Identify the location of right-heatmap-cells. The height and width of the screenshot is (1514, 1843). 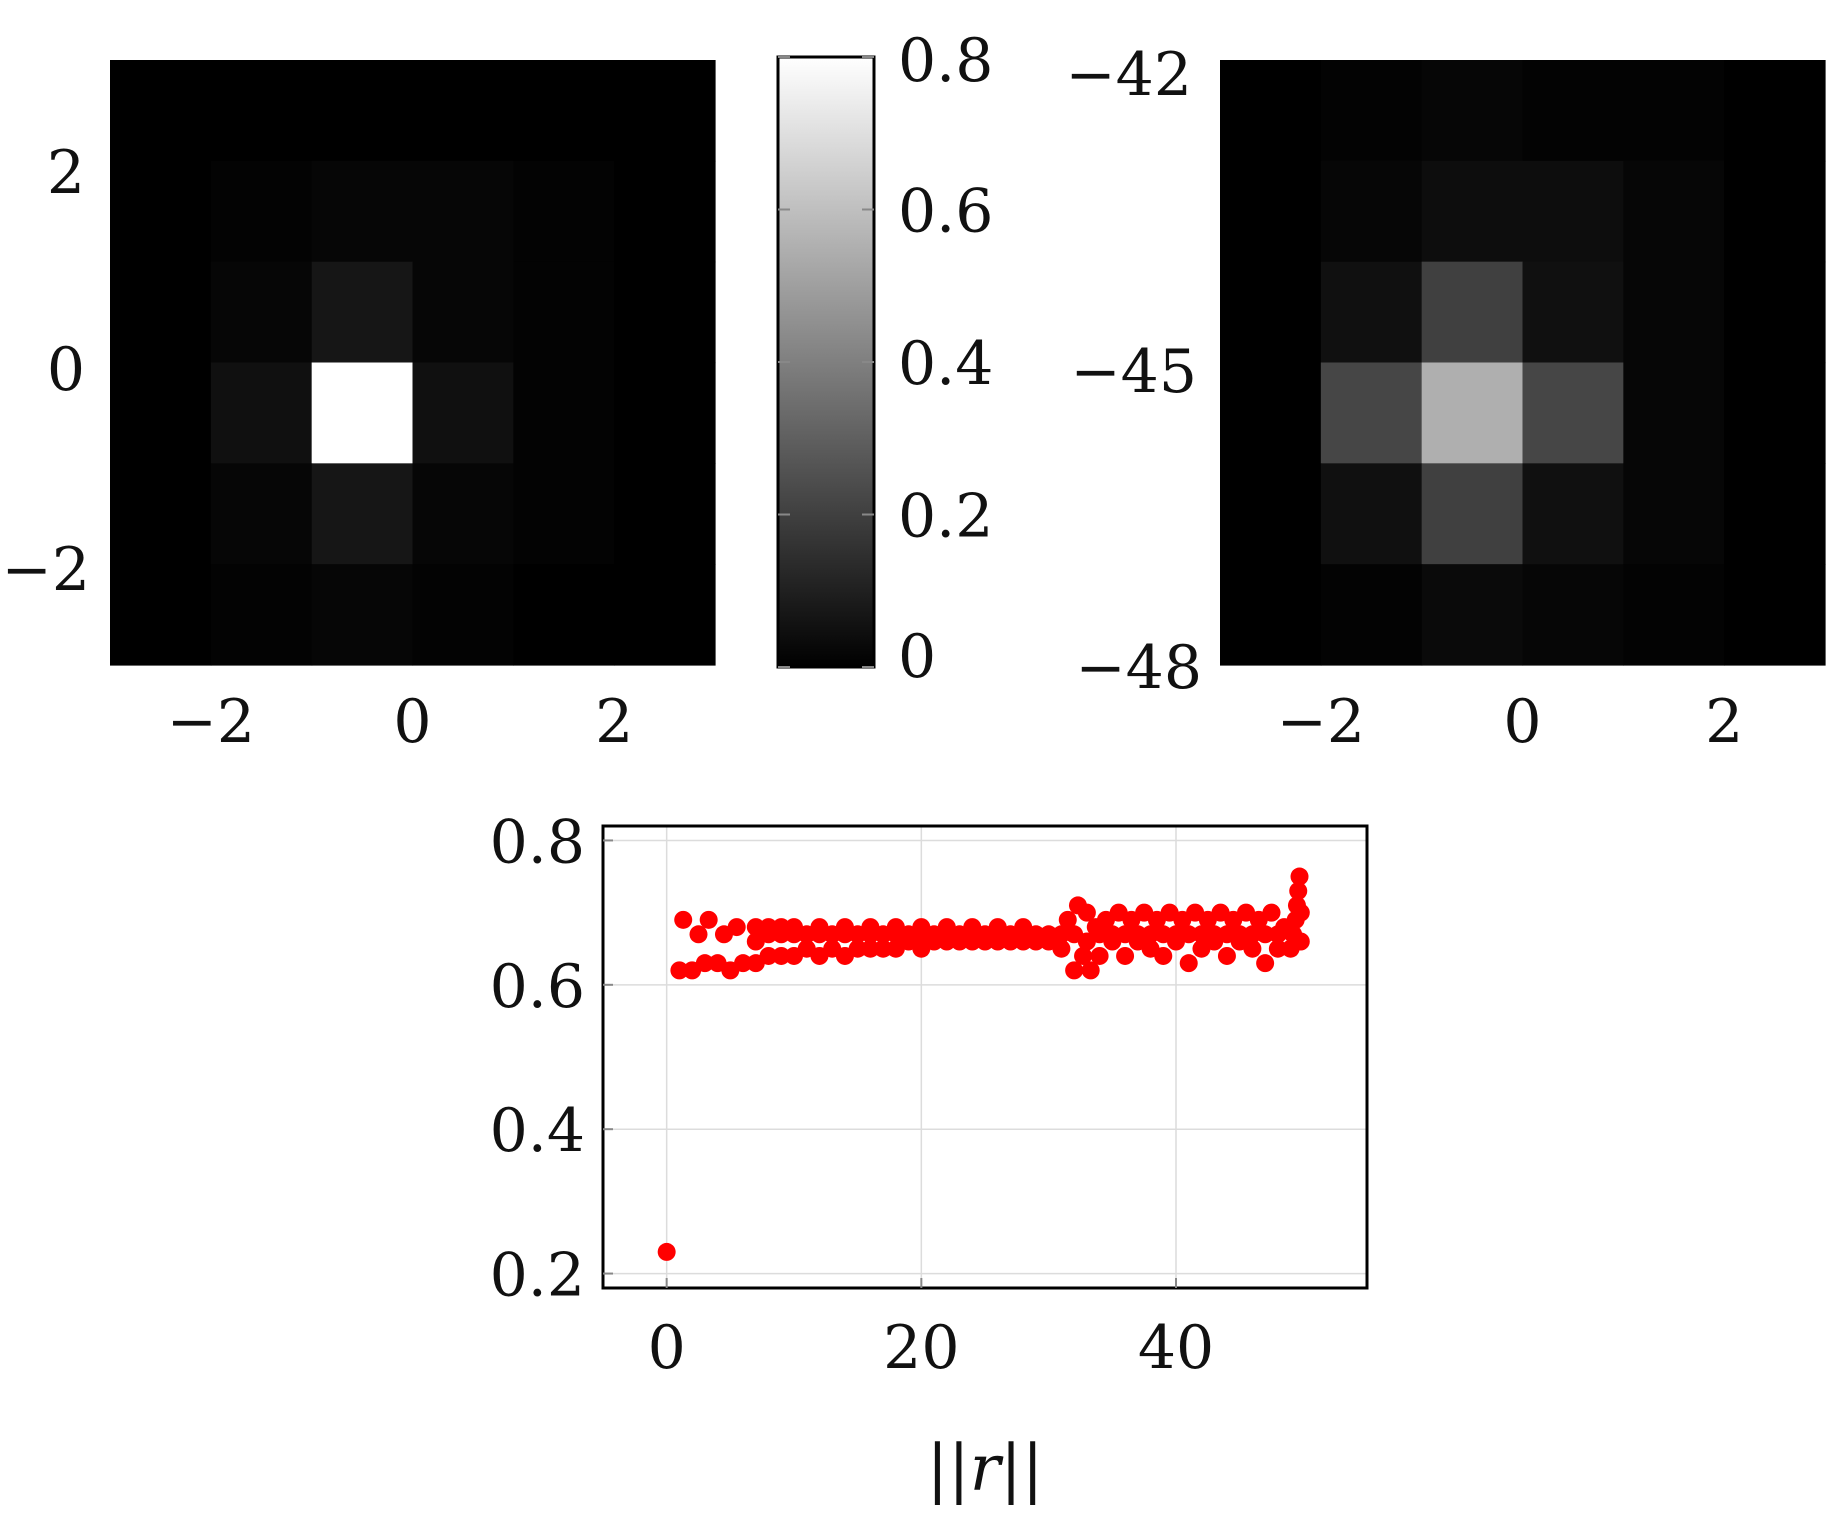
(1523, 363).